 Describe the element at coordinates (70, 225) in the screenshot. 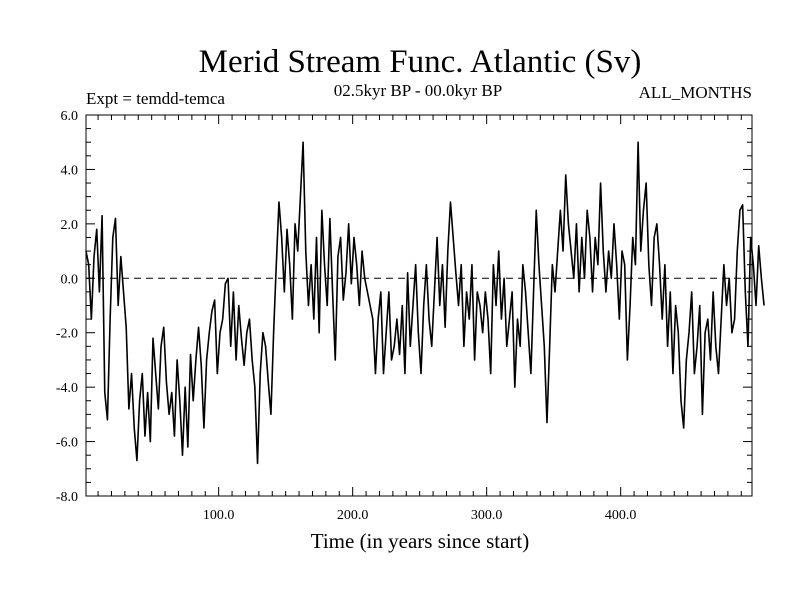

I see `y-tick-label: 2.0` at that location.